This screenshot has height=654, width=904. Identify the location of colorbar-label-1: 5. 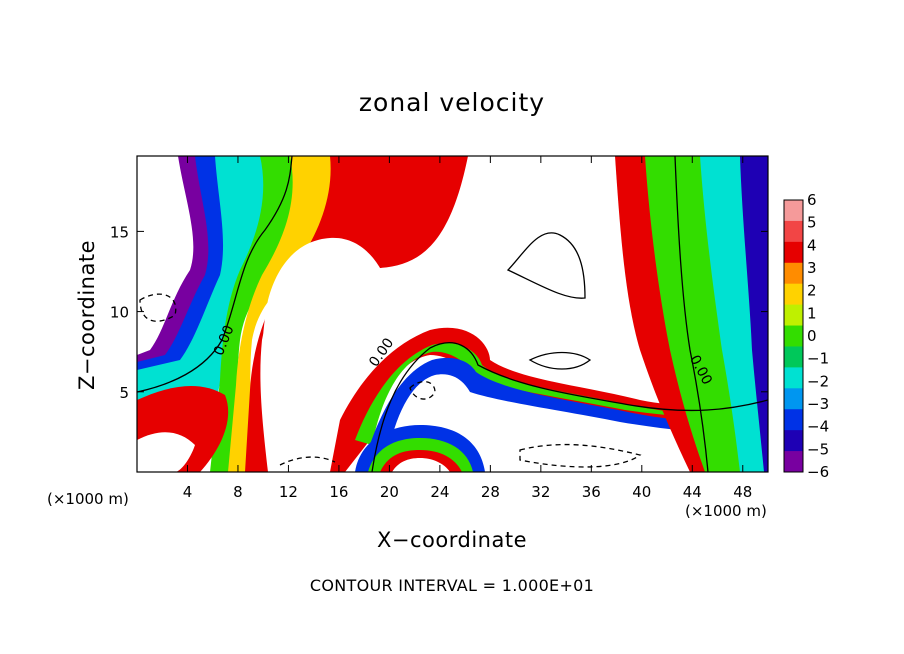
(812, 223).